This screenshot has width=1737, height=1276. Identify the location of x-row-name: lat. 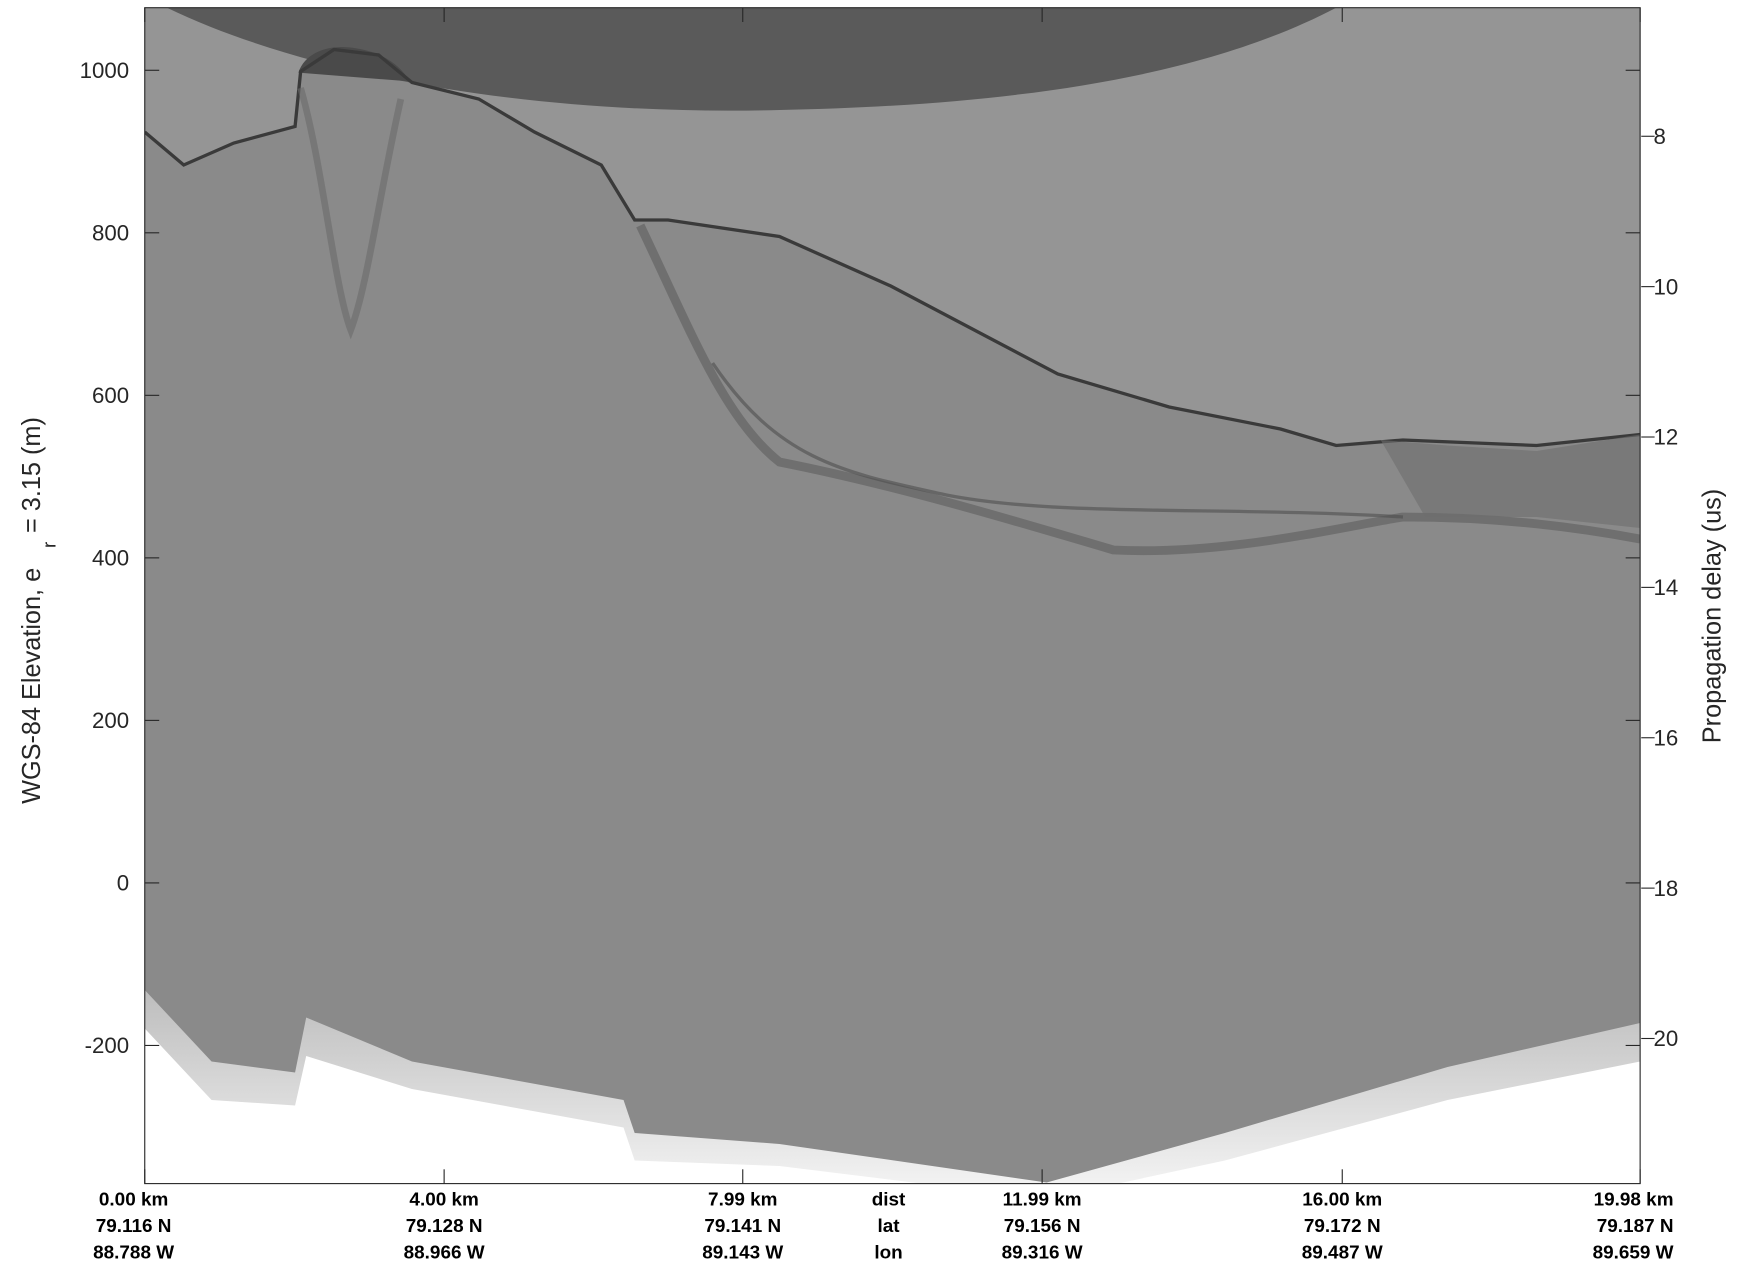
(889, 1225).